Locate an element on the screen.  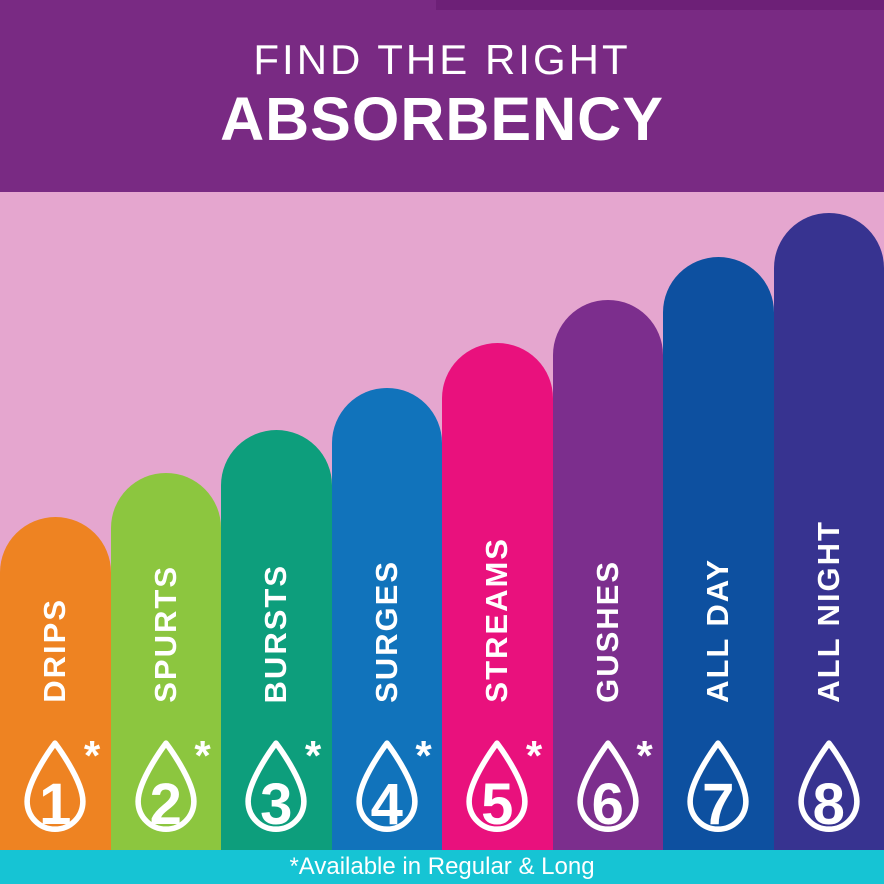
water-drop-icon: 8 is located at coordinates (829, 787).